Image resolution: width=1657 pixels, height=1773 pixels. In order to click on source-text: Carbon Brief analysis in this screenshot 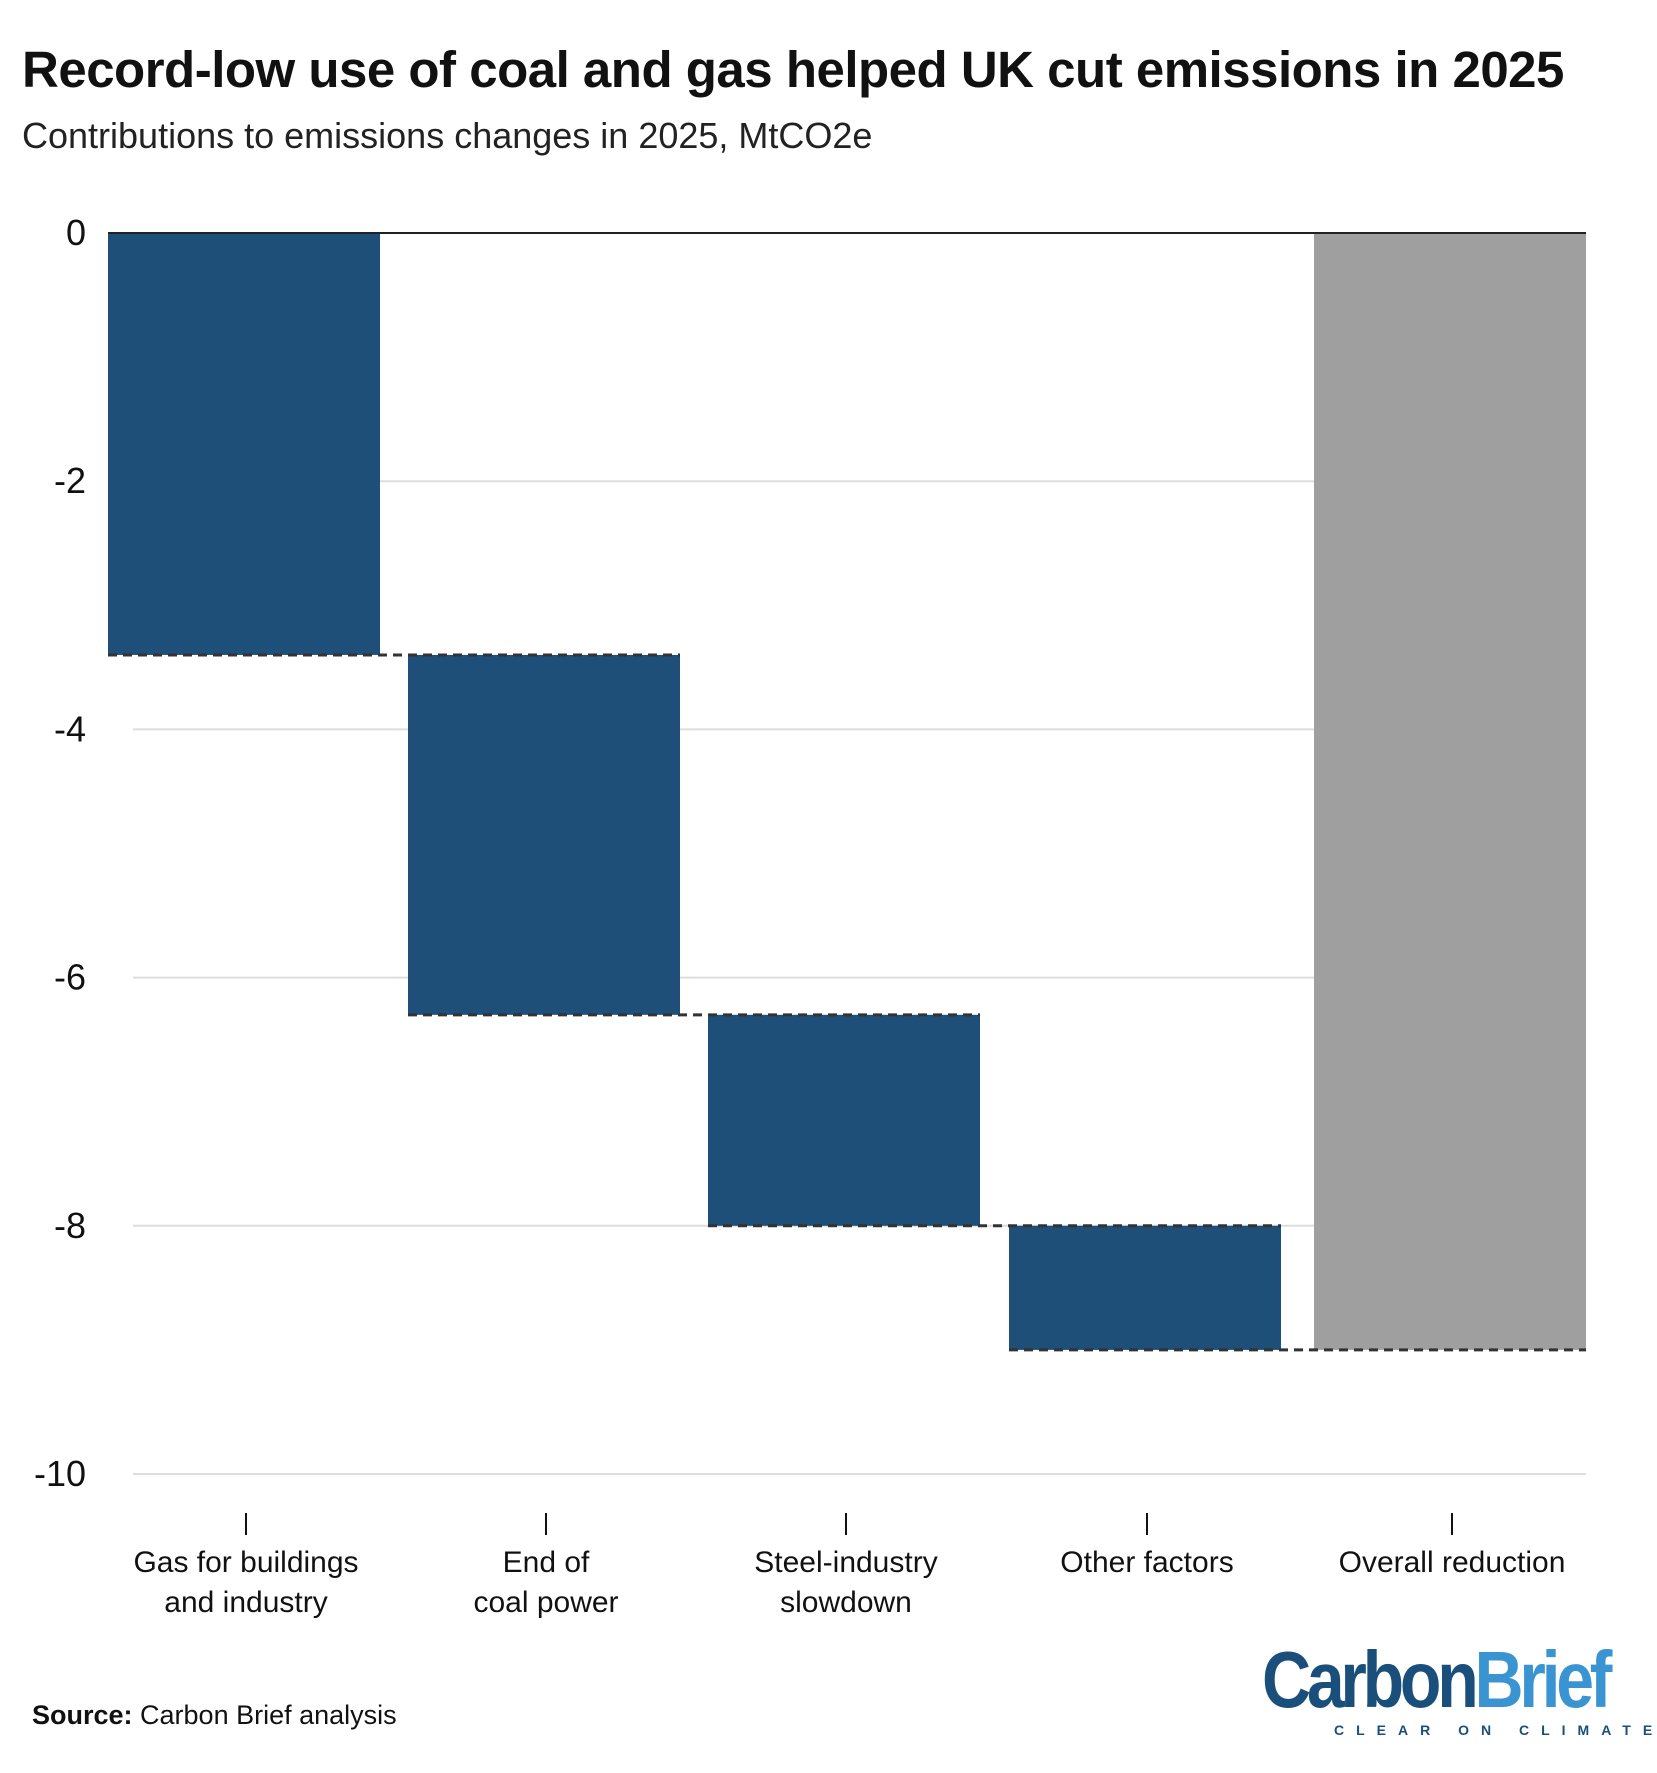, I will do `click(264, 1715)`.